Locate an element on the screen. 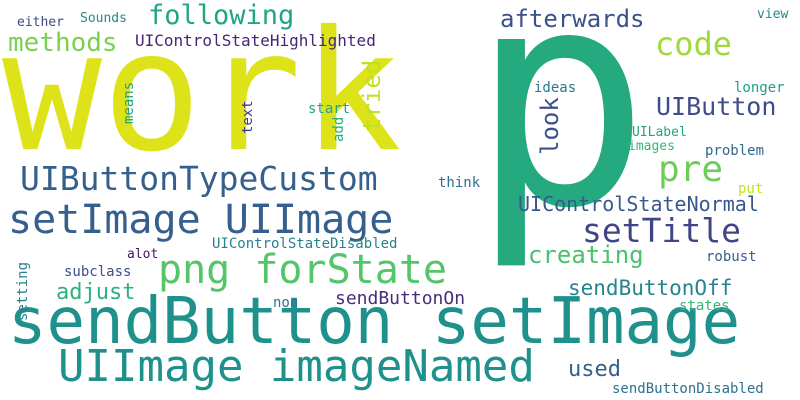 This screenshot has width=800, height=400. word-problem: problem is located at coordinates (735, 151).